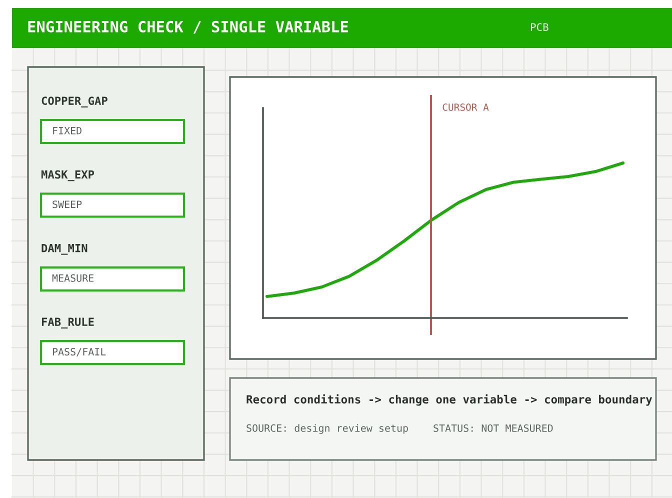 This screenshot has width=672, height=498. What do you see at coordinates (67, 130) in the screenshot?
I see `text: FIXED` at bounding box center [67, 130].